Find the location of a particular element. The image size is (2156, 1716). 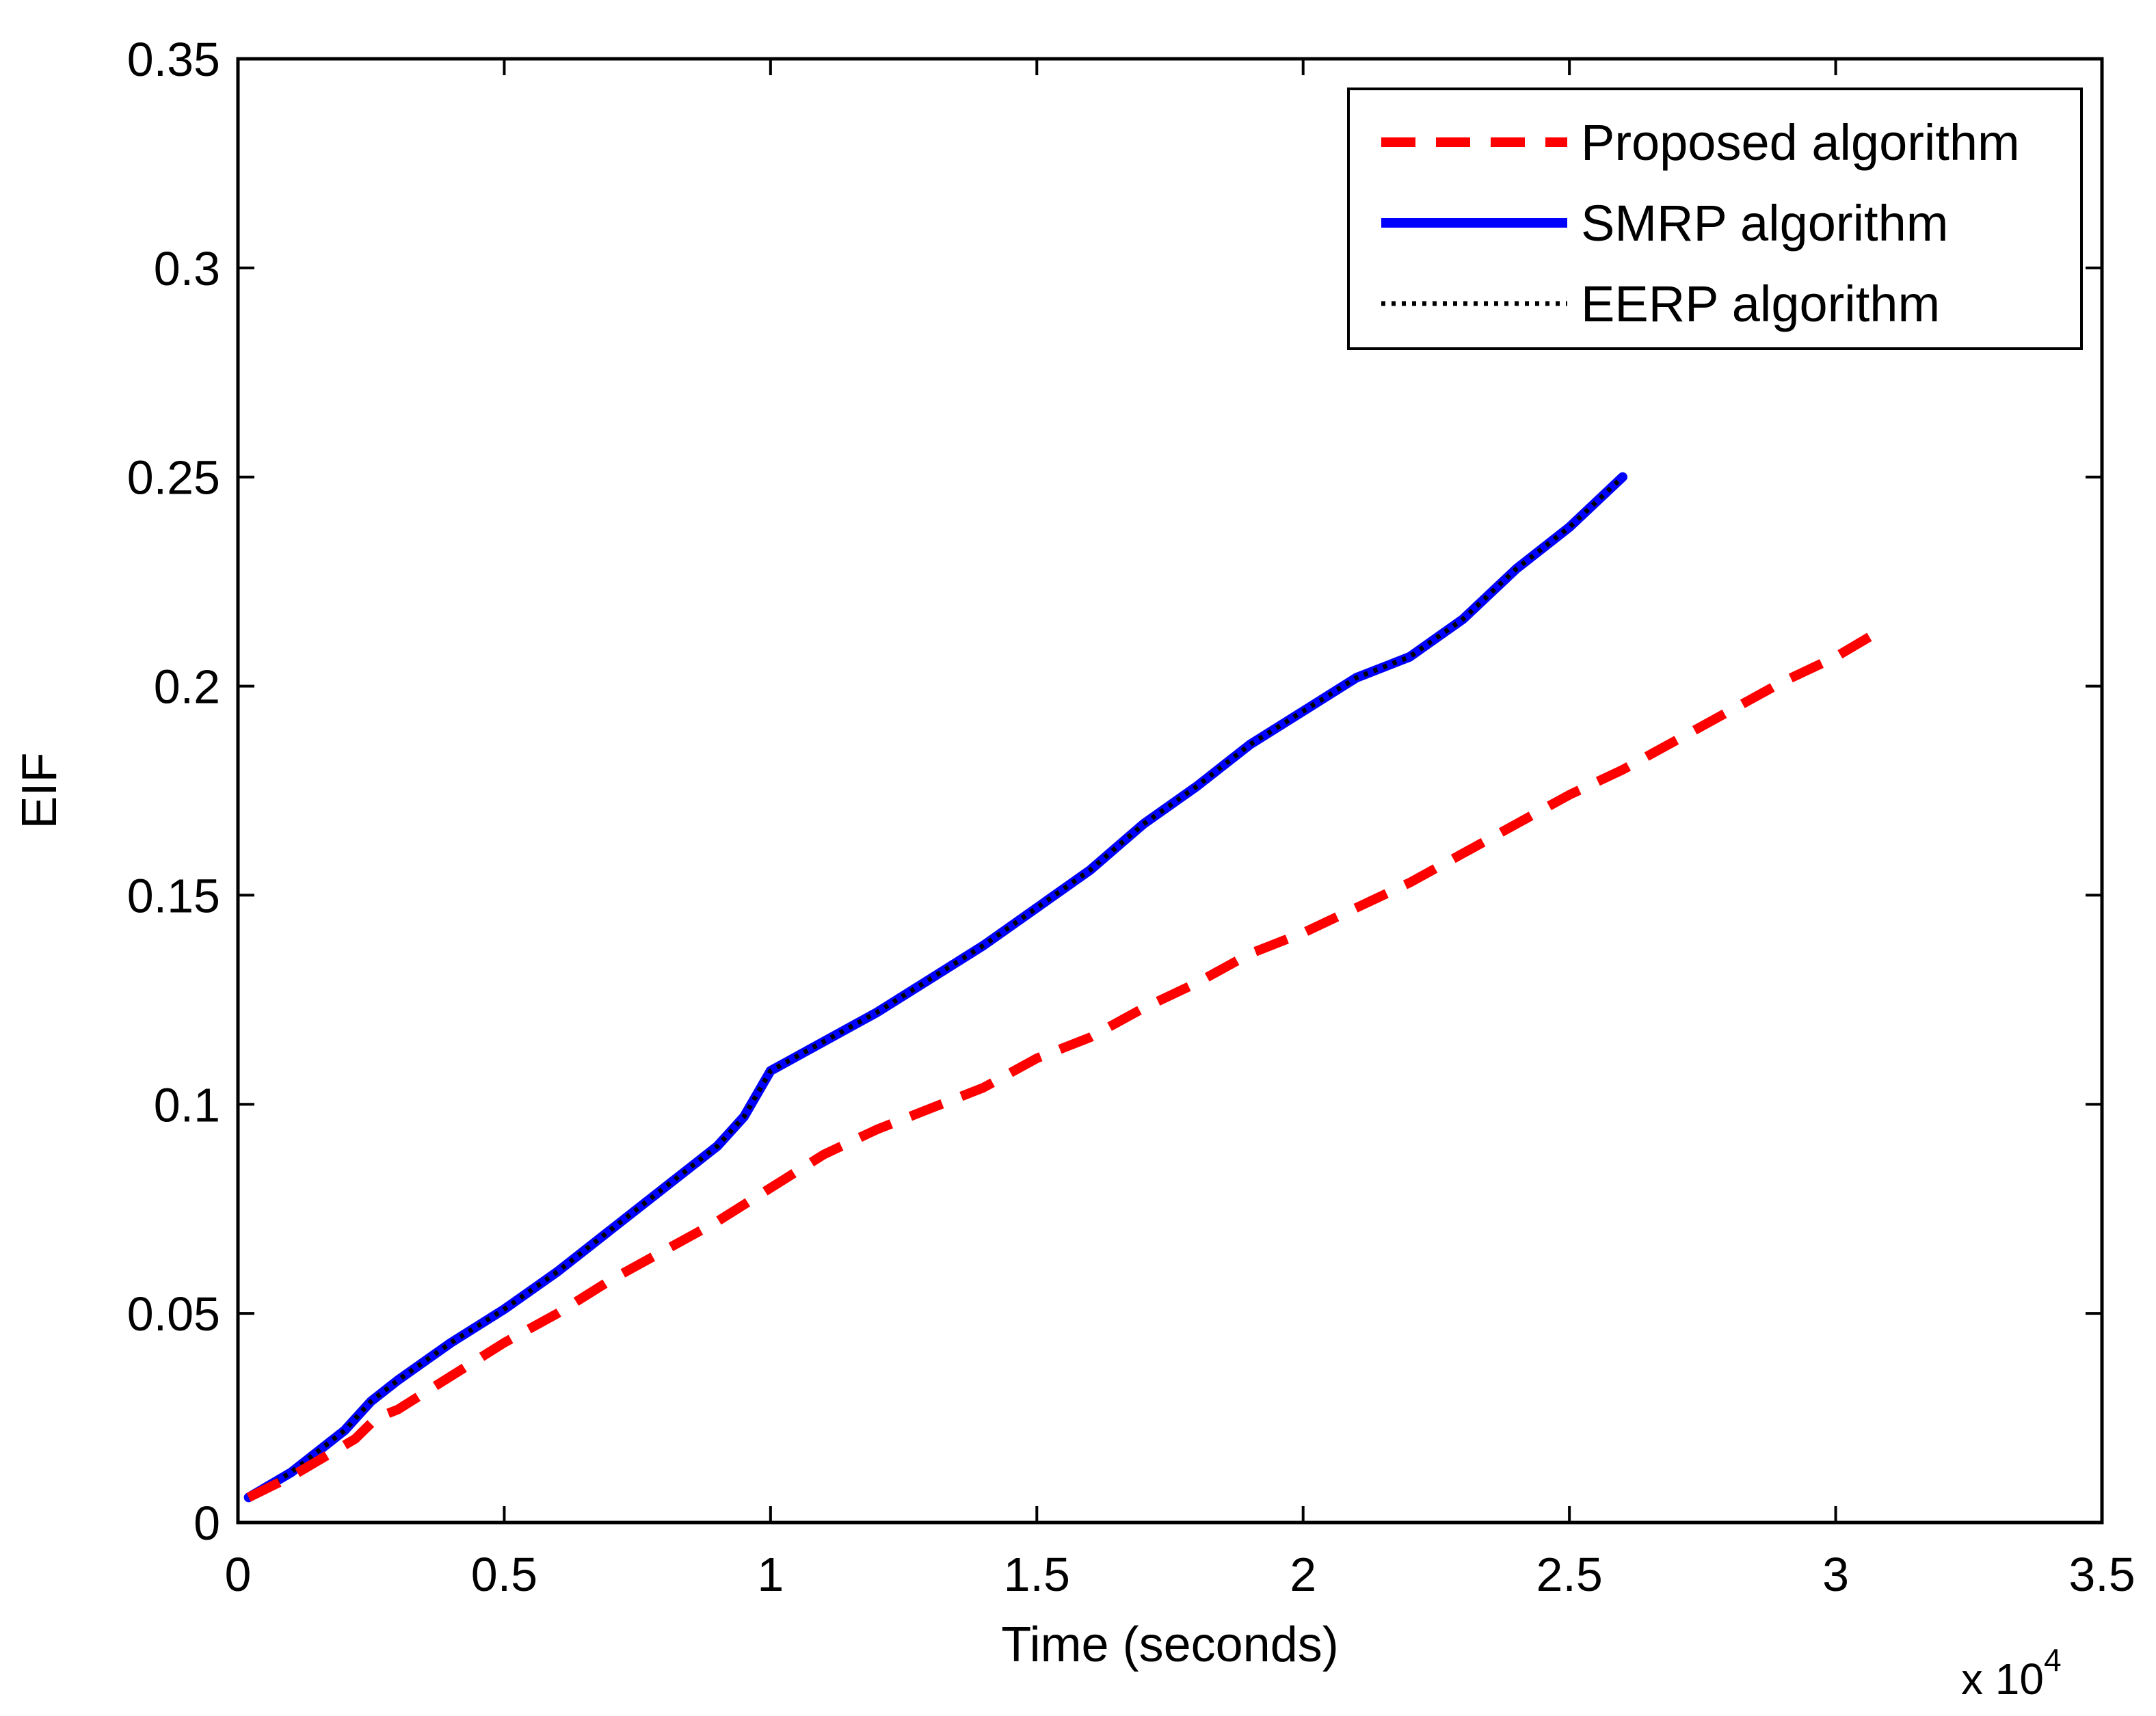

y-tick-label: 0.35 is located at coordinates (173, 59).